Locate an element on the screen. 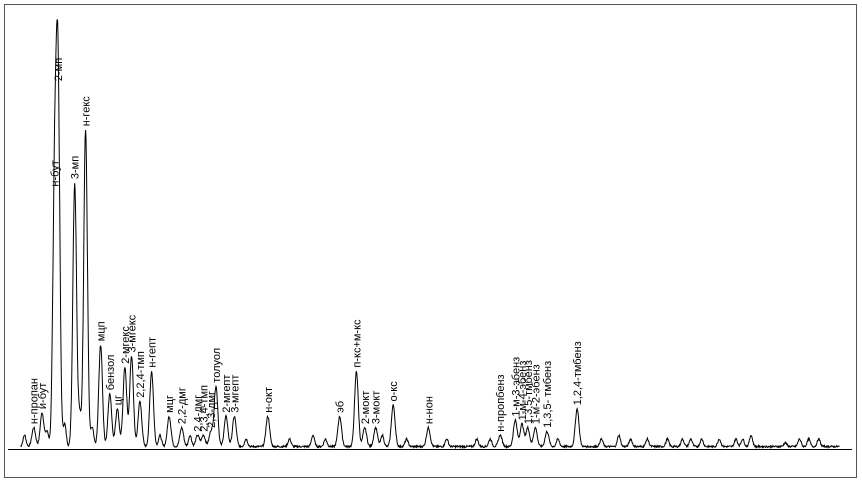 This screenshot has height=482, width=862. peak-label: и-бут is located at coordinates (43, 396).